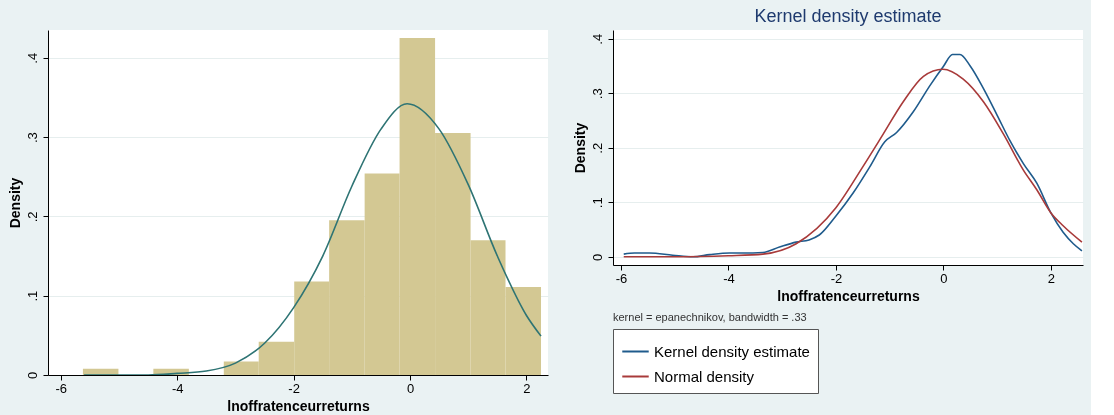 The image size is (1114, 415). What do you see at coordinates (848, 16) in the screenshot?
I see `chart-title: Kernel density estimate` at bounding box center [848, 16].